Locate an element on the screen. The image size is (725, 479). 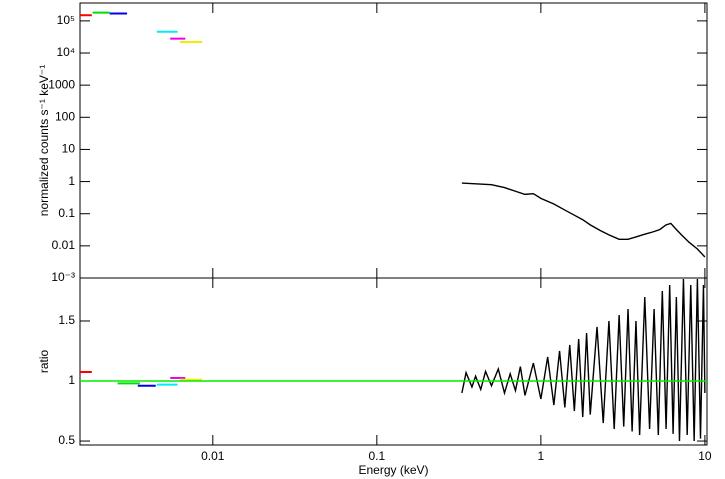
y-tick-label: 10⁻³ is located at coordinates (63, 277).